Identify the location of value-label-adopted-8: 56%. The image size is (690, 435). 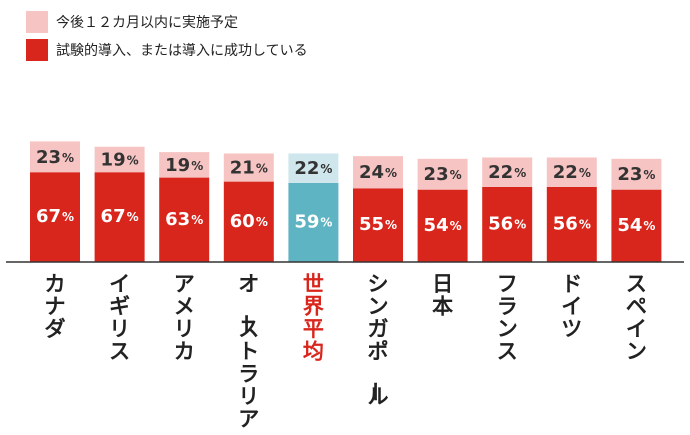
(572, 223).